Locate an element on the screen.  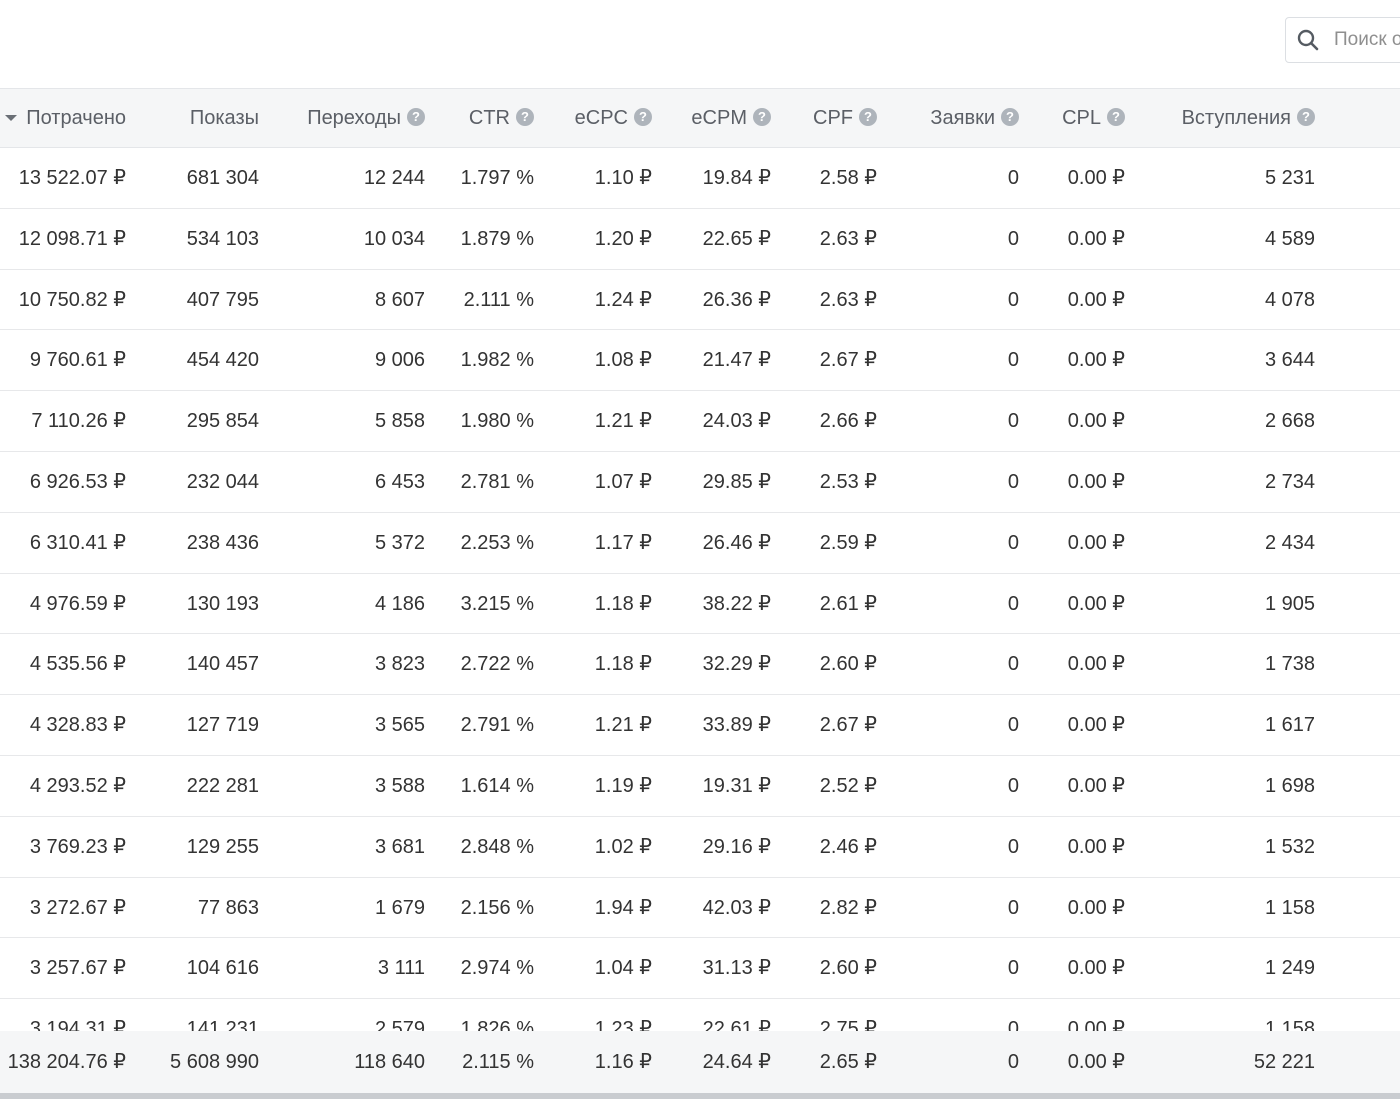
table-cell: 2.52 ₽ is located at coordinates (848, 785).